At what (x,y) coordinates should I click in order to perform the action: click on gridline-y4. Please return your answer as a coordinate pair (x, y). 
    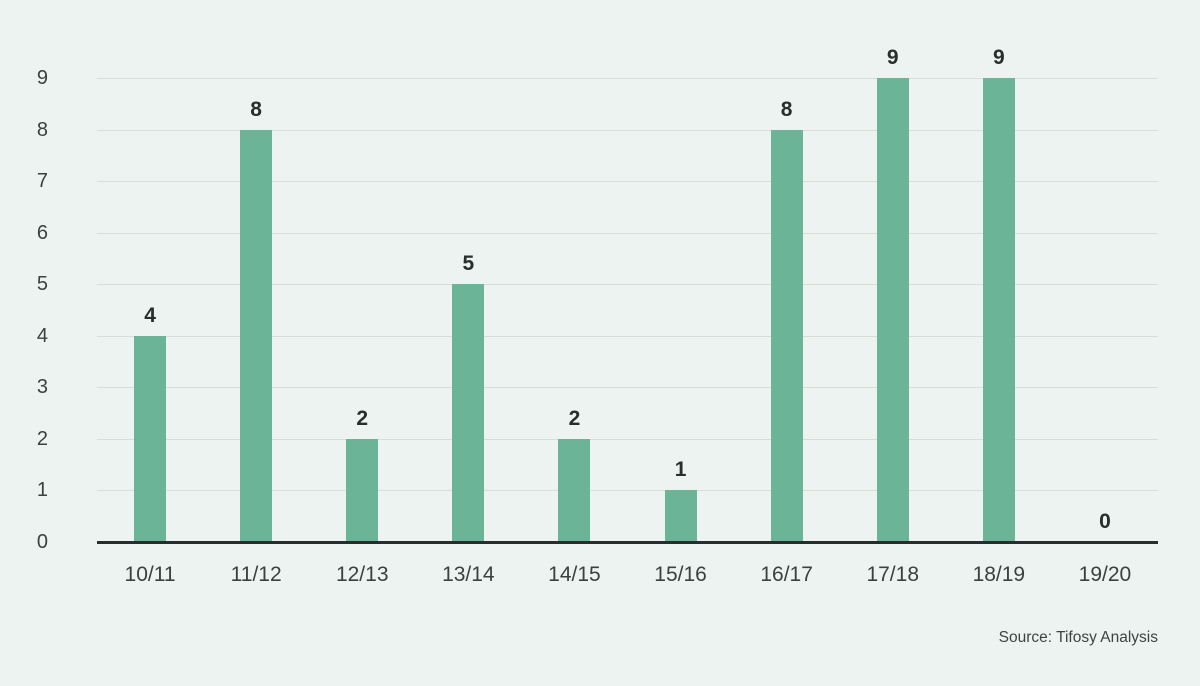
    Looking at the image, I should click on (627, 336).